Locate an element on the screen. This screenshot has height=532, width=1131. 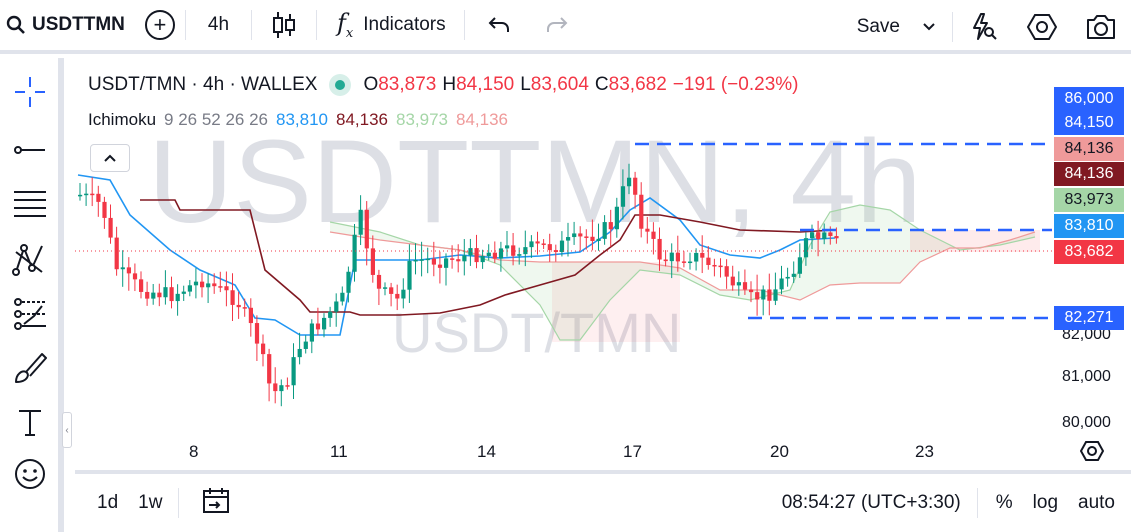
quick-search-button is located at coordinates (983, 27).